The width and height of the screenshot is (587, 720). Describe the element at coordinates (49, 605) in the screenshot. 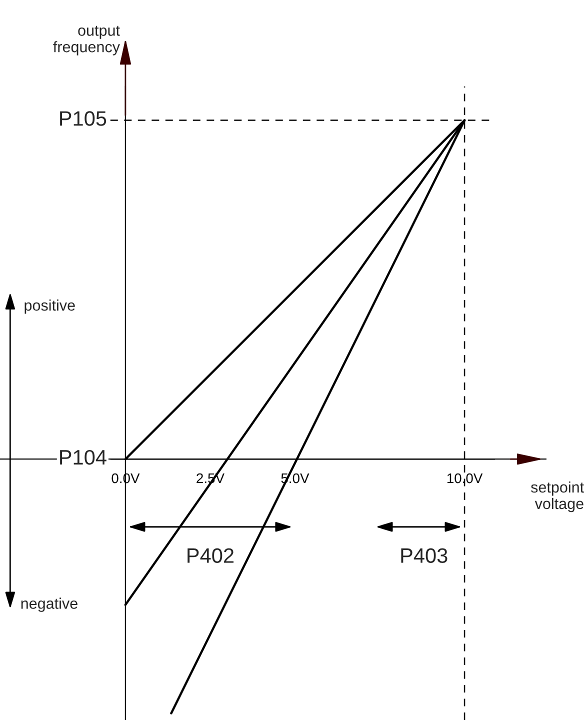

I see `annotation: negative` at that location.